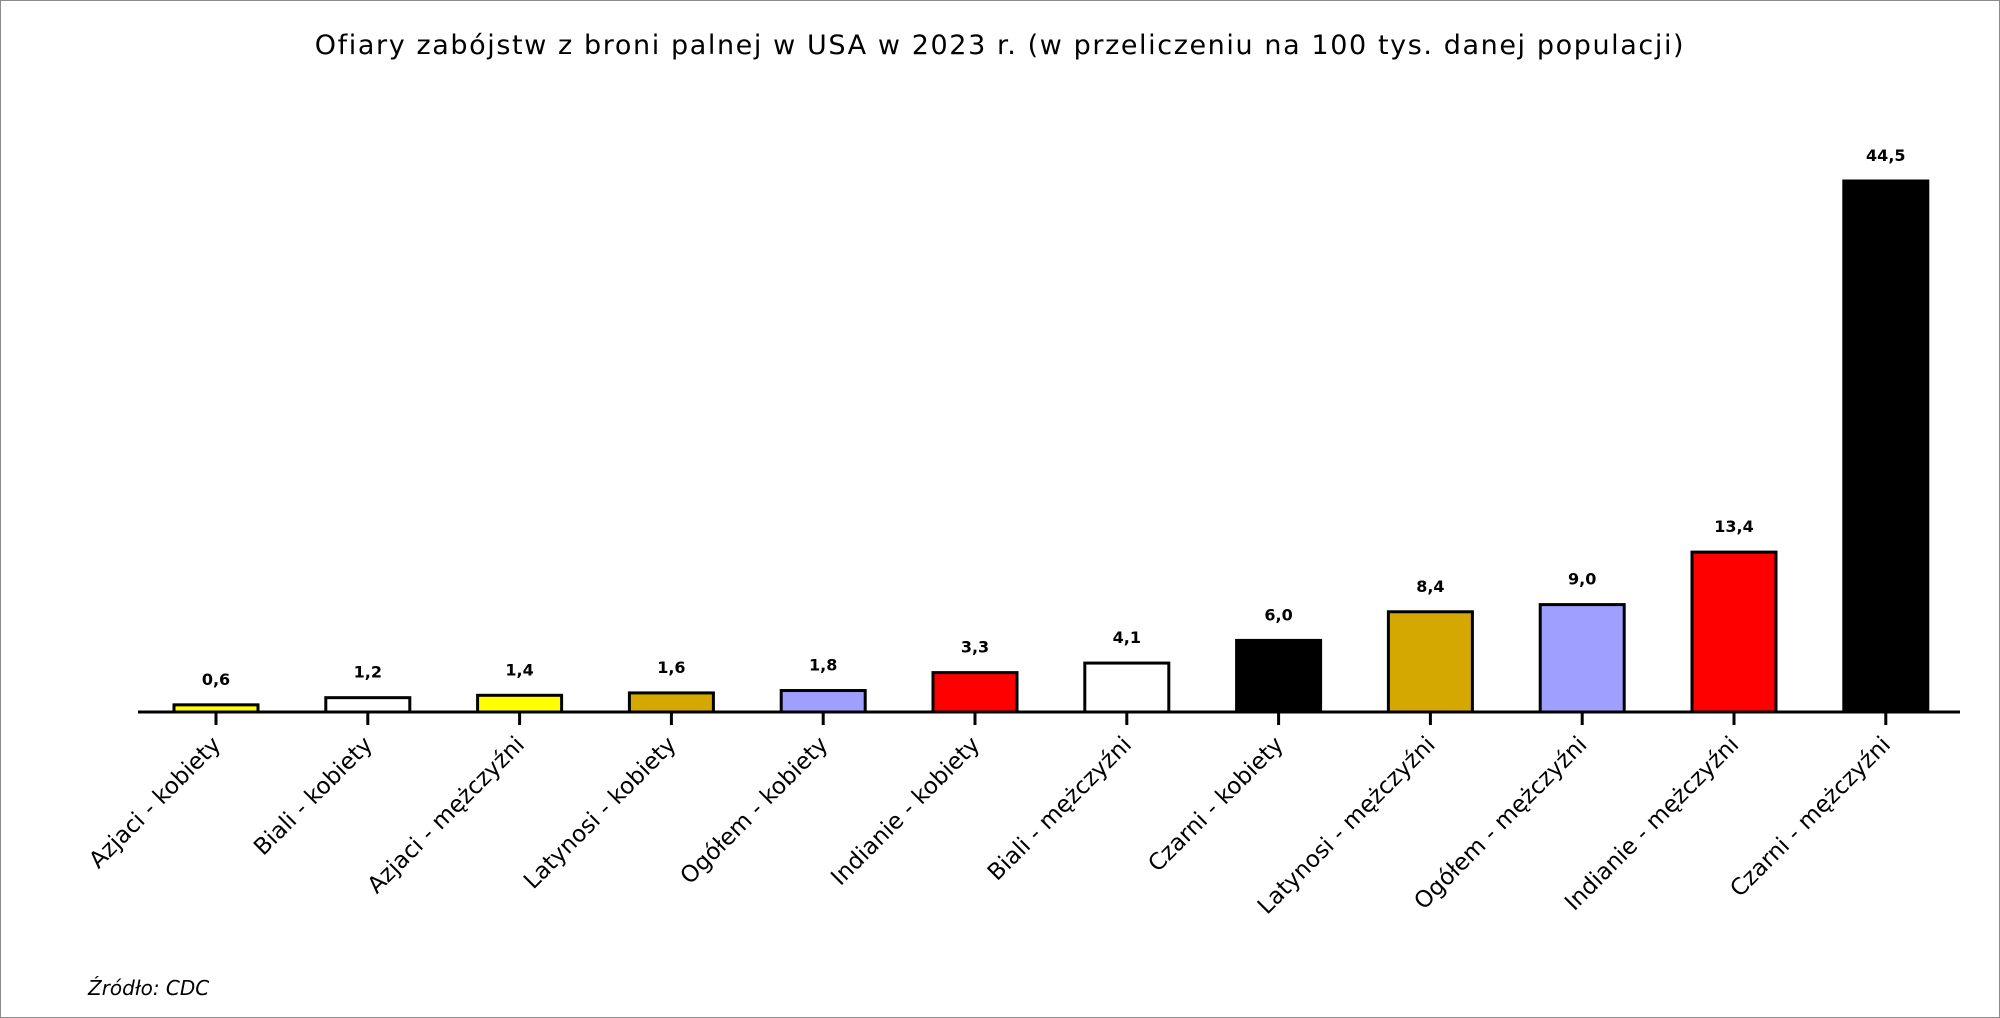 The width and height of the screenshot is (2000, 1018). I want to click on category-label-9: Latynosi - mężczyźni, so click(1347, 826).